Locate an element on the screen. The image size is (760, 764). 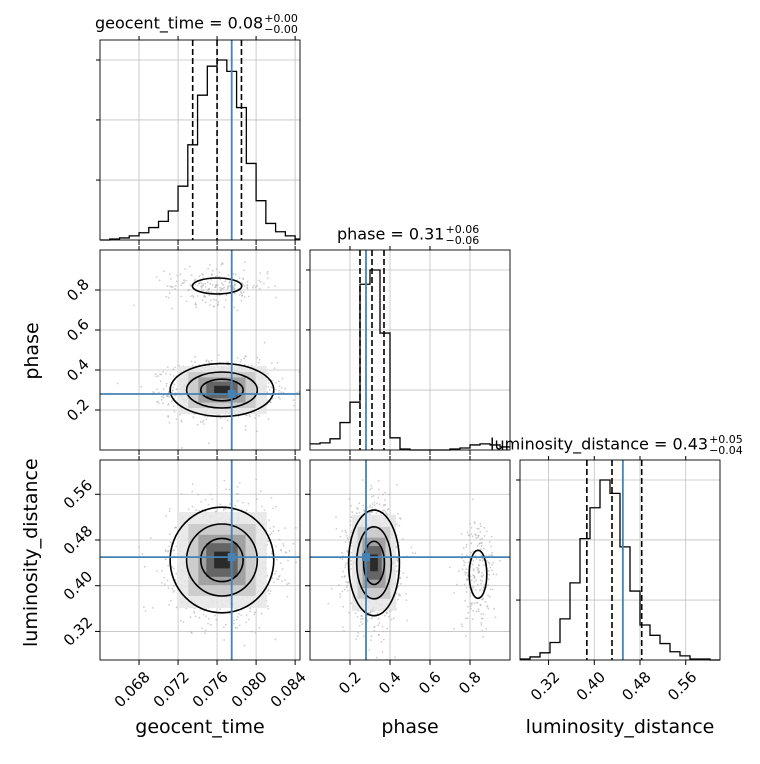
x-tick-label: 0.076 is located at coordinates (210, 689).